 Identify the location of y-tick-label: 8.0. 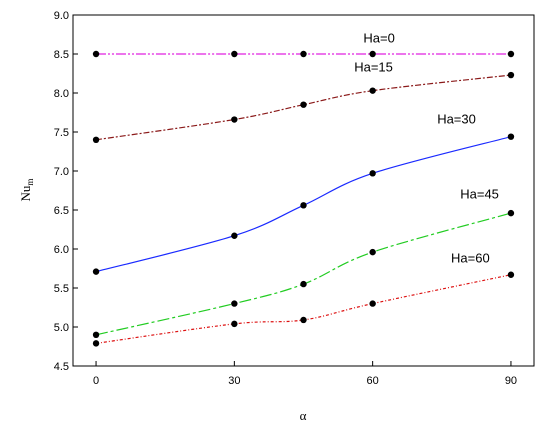
(61, 94).